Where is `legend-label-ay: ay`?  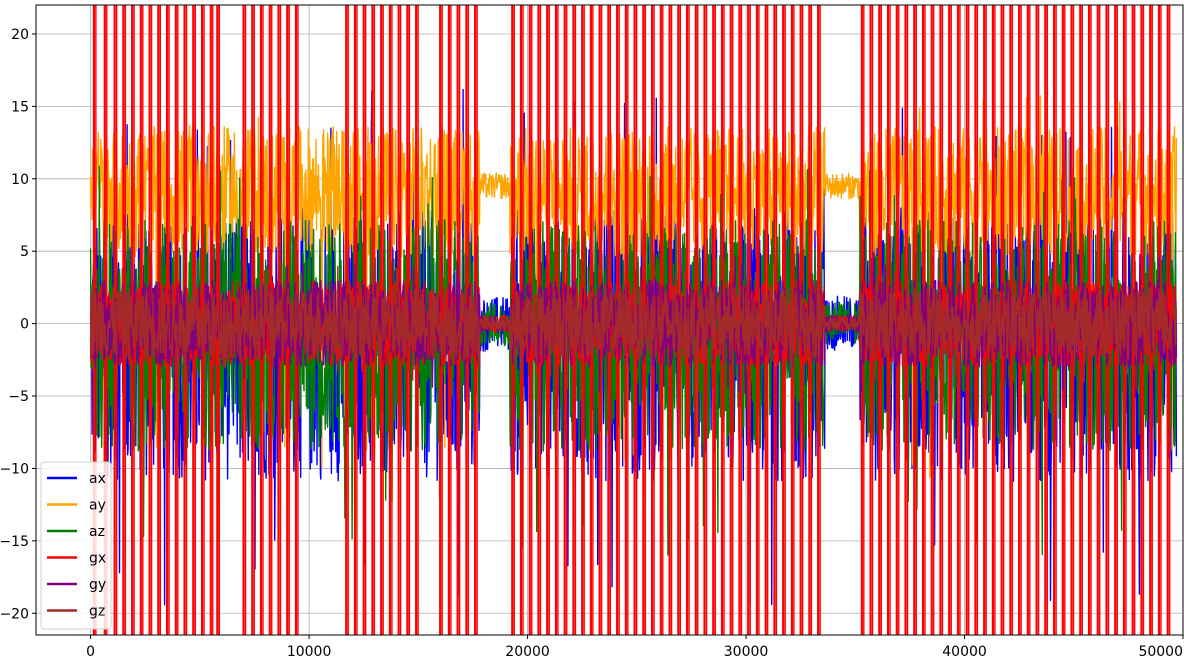
legend-label-ay: ay is located at coordinates (97, 506).